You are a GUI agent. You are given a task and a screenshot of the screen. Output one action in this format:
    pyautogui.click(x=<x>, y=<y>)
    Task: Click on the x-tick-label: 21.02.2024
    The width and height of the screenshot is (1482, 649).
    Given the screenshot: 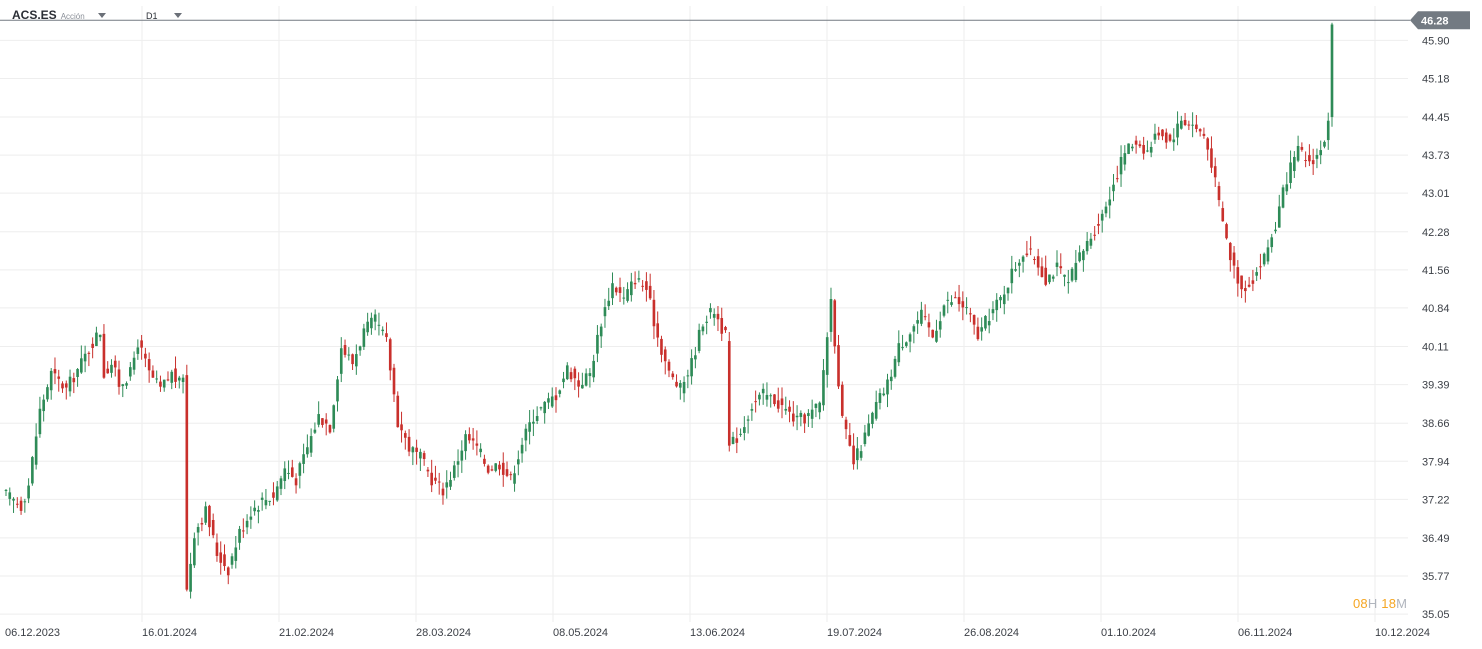 What is the action you would take?
    pyautogui.click(x=306, y=633)
    